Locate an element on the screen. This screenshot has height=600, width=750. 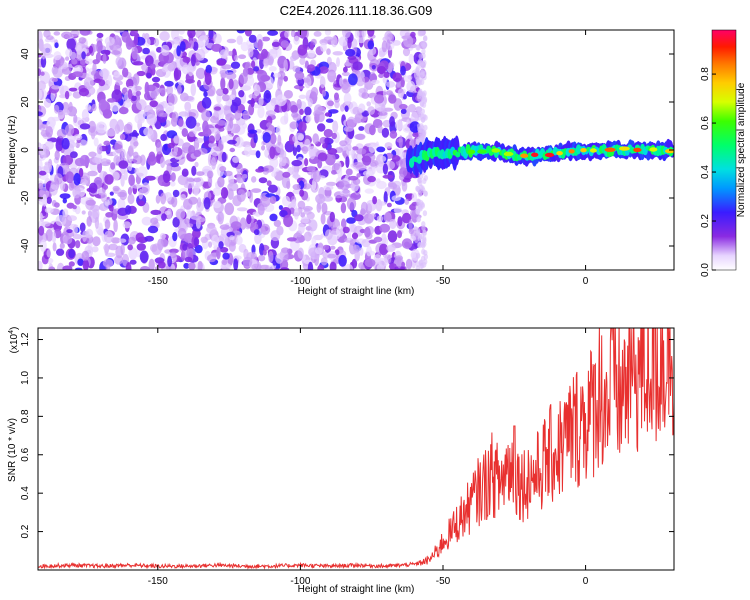
colorbar-label: Normalized spectral amplitude is located at coordinates (741, 149).